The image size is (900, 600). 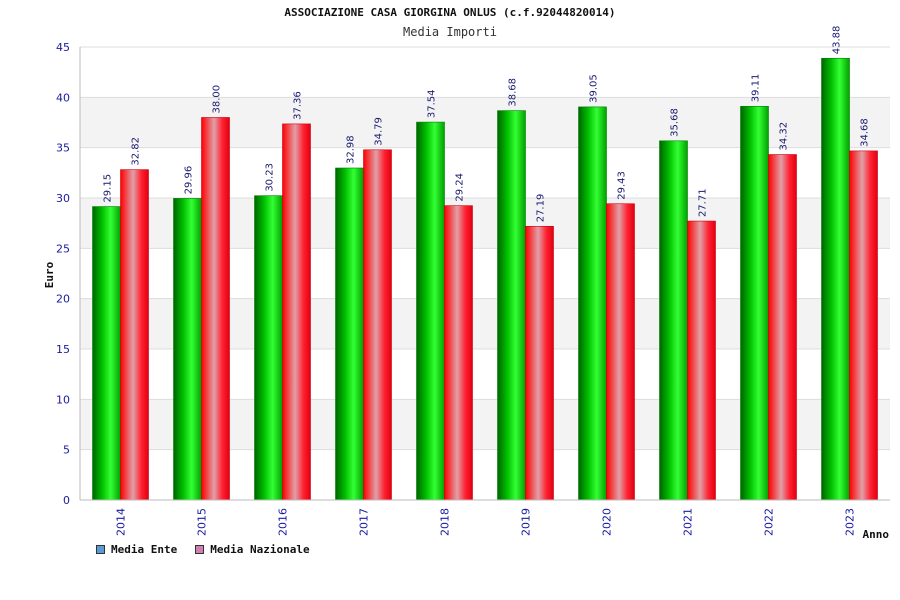 What do you see at coordinates (144, 549) in the screenshot?
I see `legend-label-media-ente: Media Ente` at bounding box center [144, 549].